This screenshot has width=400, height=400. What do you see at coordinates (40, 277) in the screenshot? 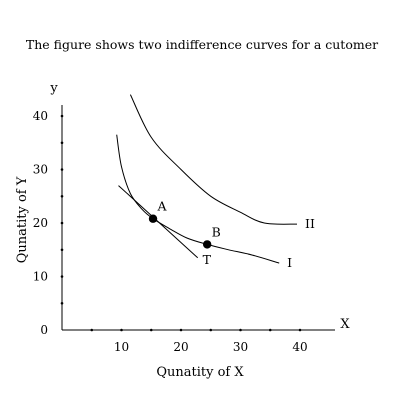
I see `y-tick-label: 10` at bounding box center [40, 277].